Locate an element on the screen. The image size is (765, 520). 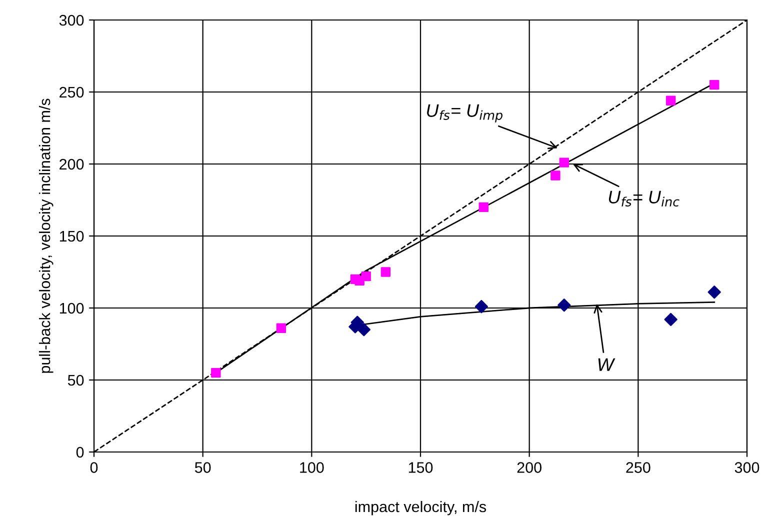
x-axis-title: impact velocity, m/s is located at coordinates (420, 508).